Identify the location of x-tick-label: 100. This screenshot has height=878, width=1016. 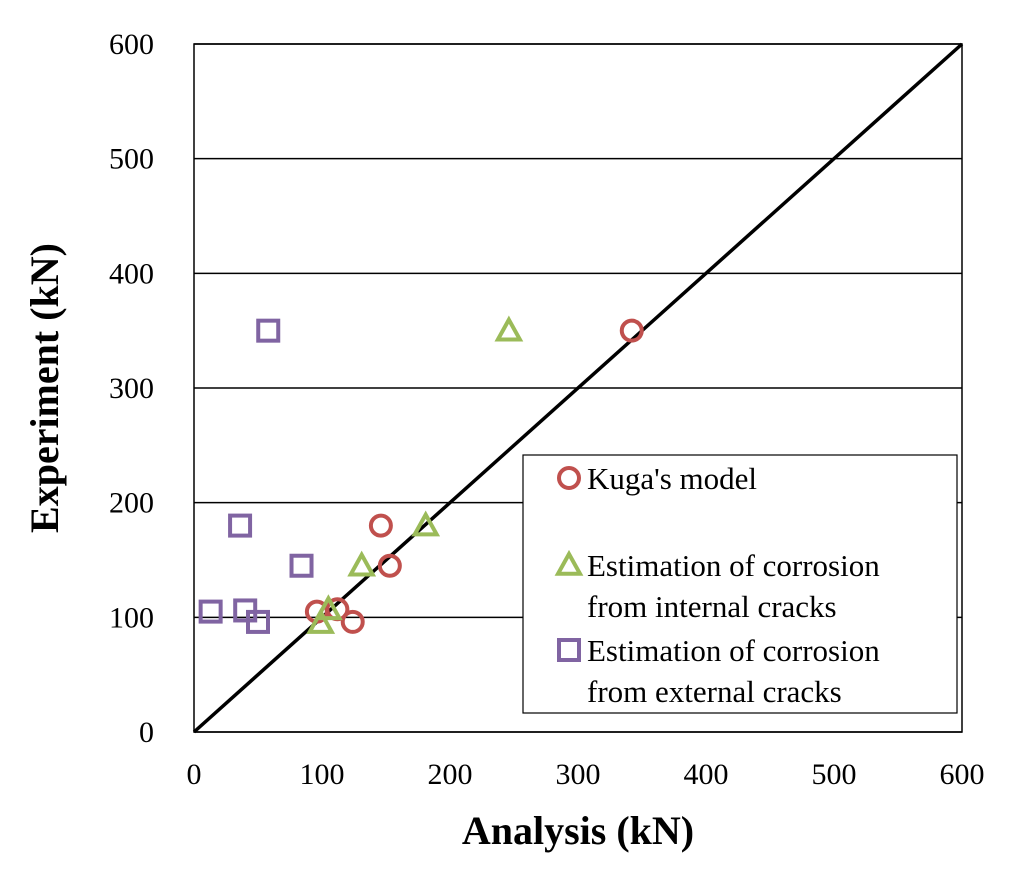
(322, 774).